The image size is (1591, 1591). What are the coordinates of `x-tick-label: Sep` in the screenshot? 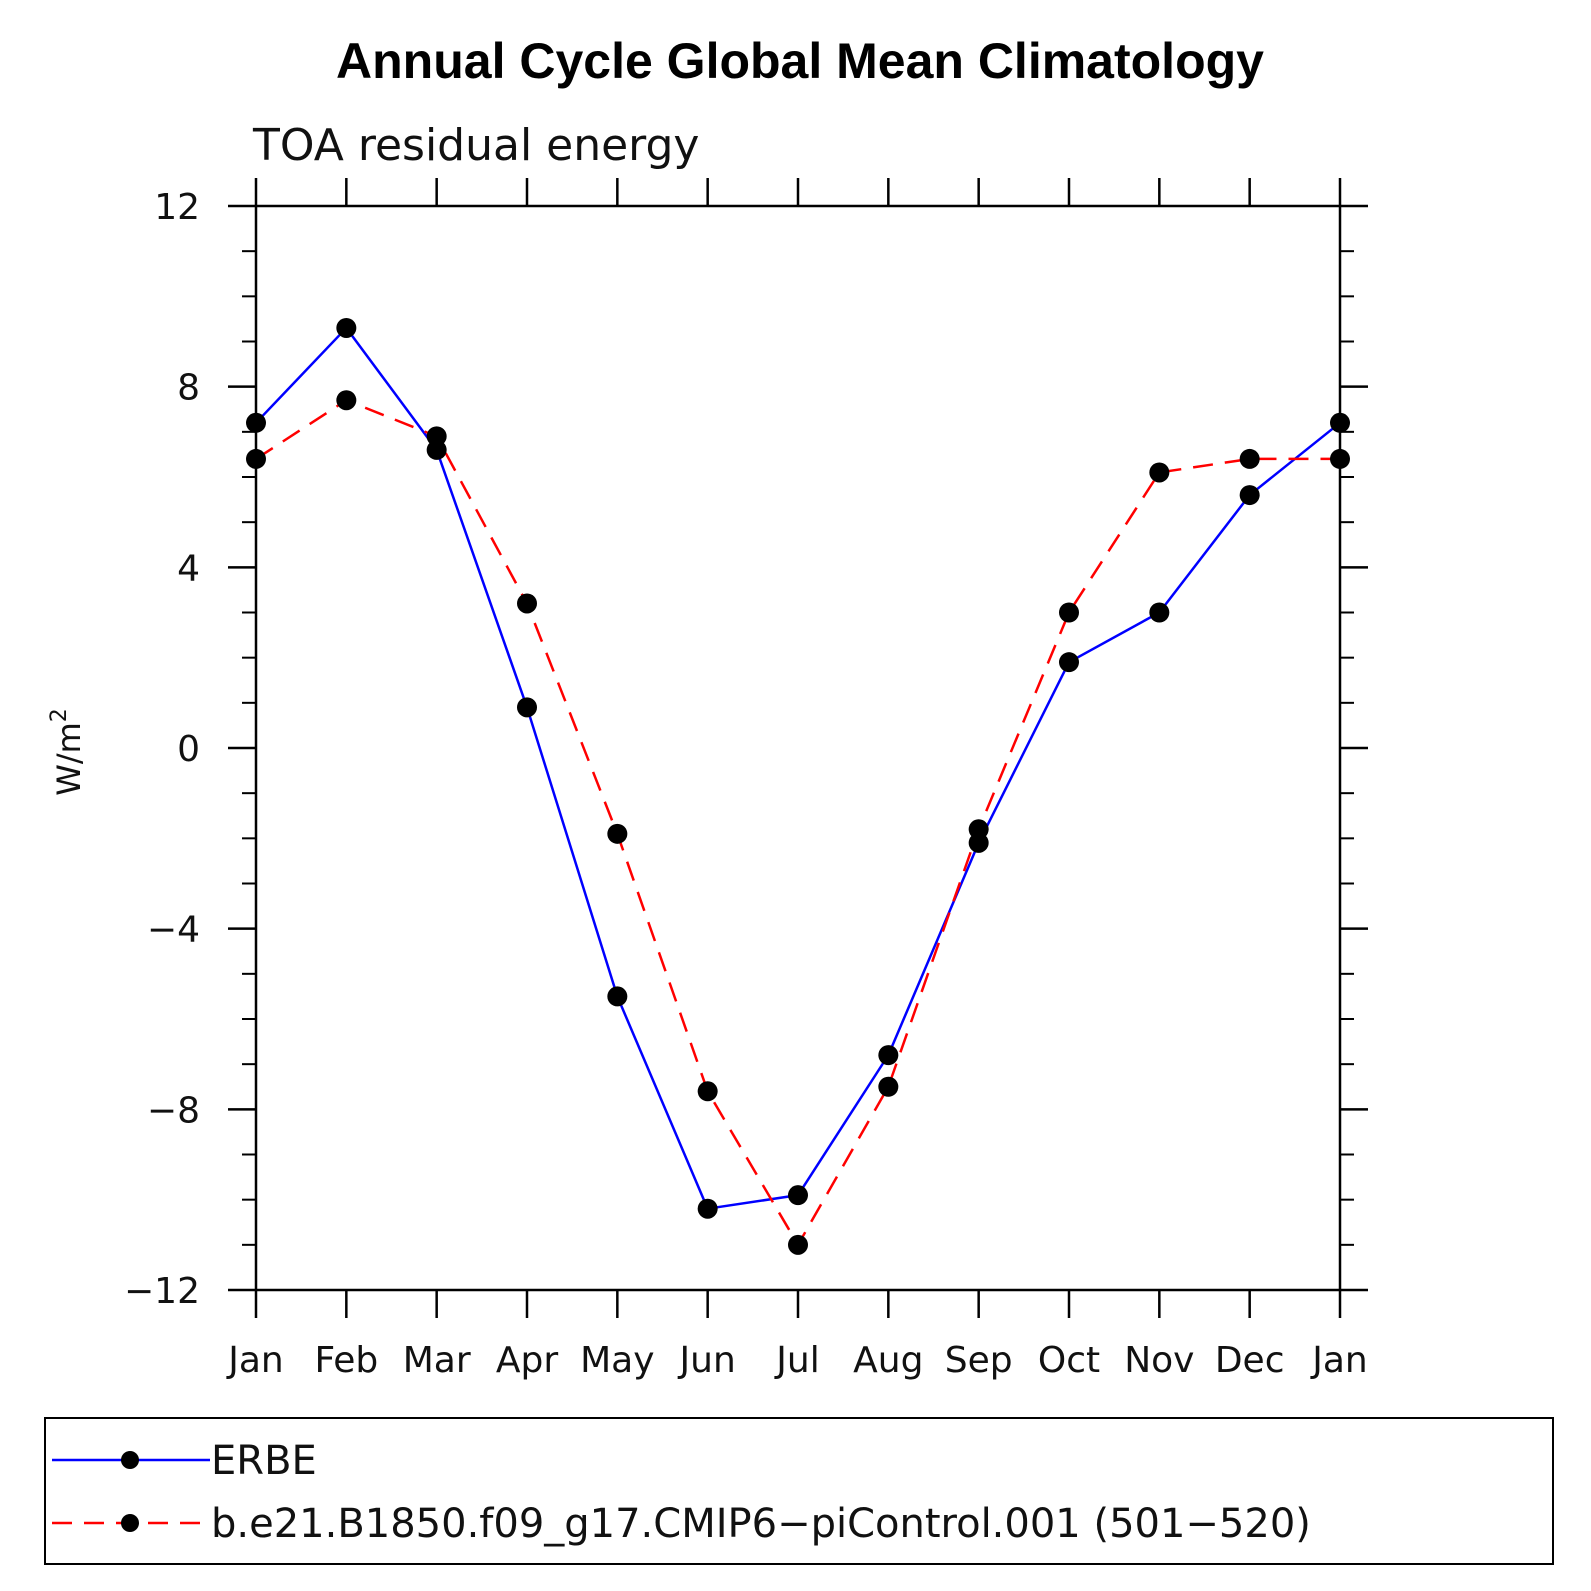 It's located at (979, 1360).